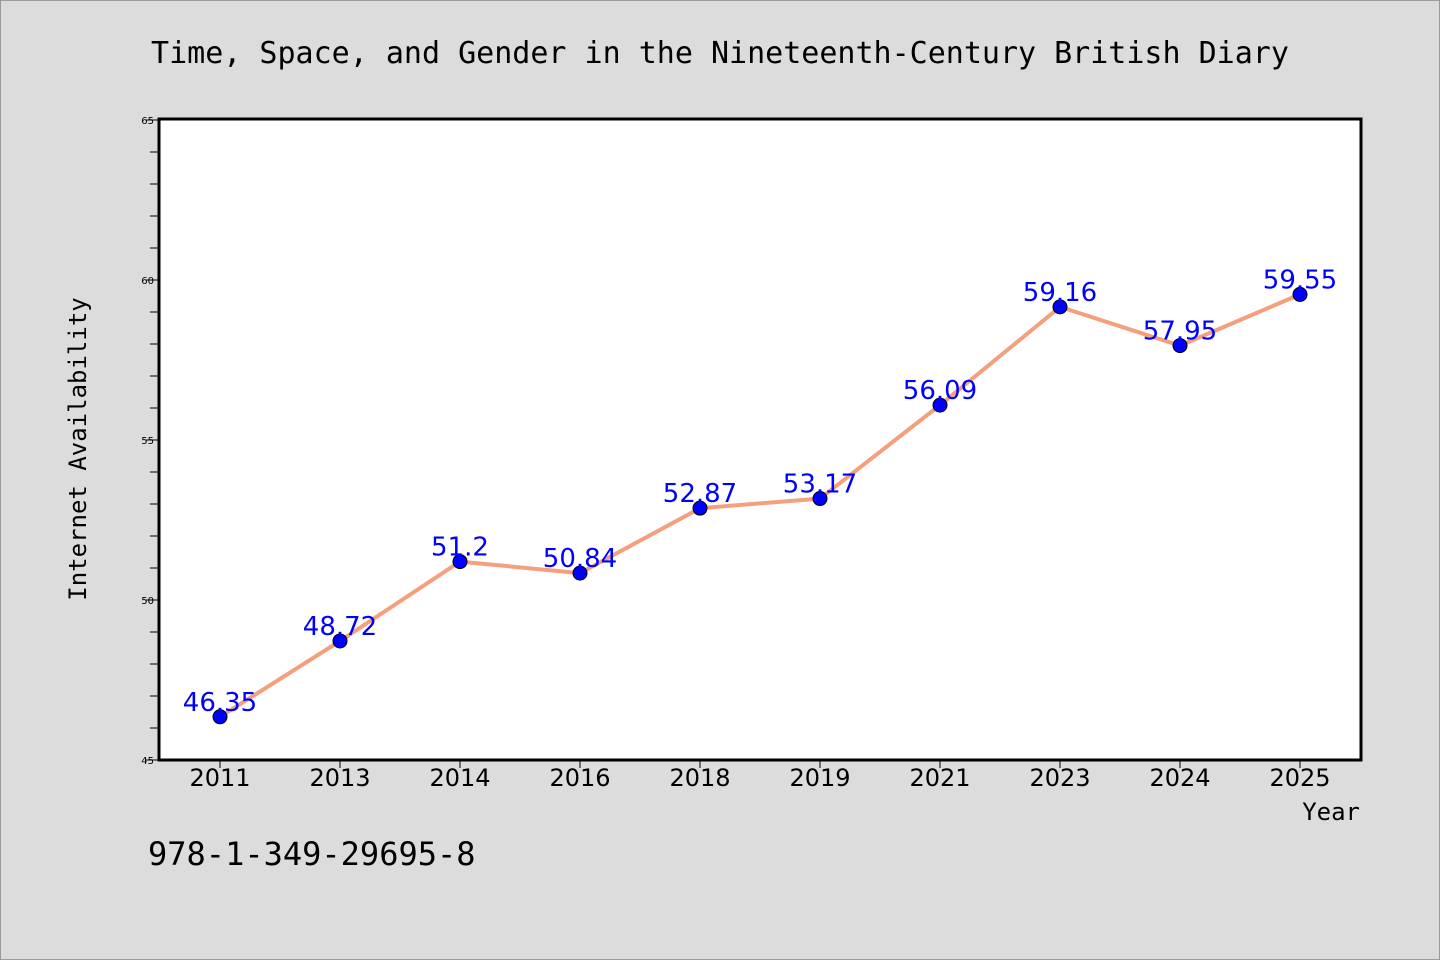 This screenshot has width=1440, height=960. Describe the element at coordinates (1179, 778) in the screenshot. I see `x-tick-label: 2024` at that location.